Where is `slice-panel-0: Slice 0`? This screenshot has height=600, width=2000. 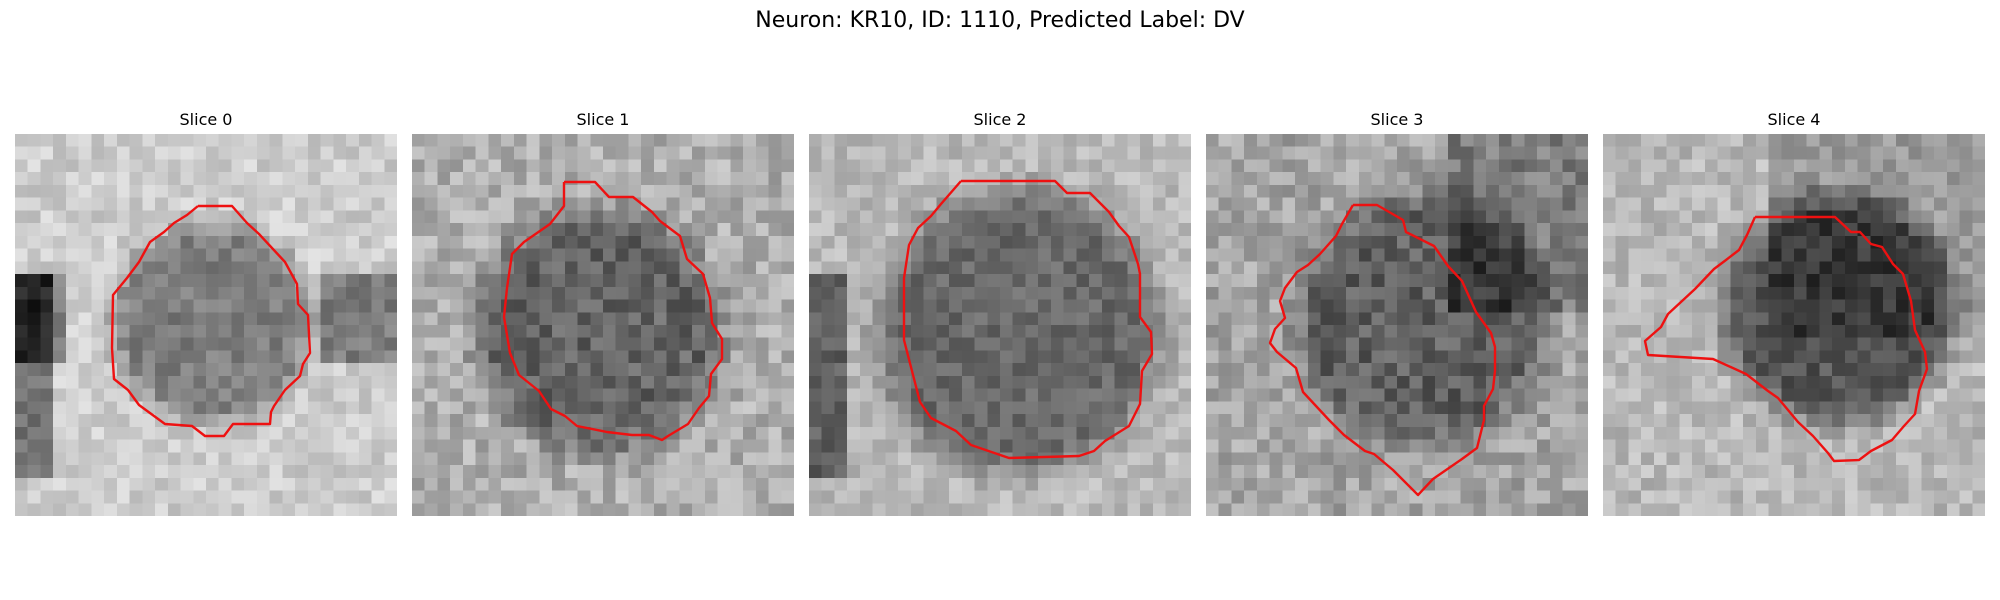 slice-panel-0: Slice 0 is located at coordinates (206, 313).